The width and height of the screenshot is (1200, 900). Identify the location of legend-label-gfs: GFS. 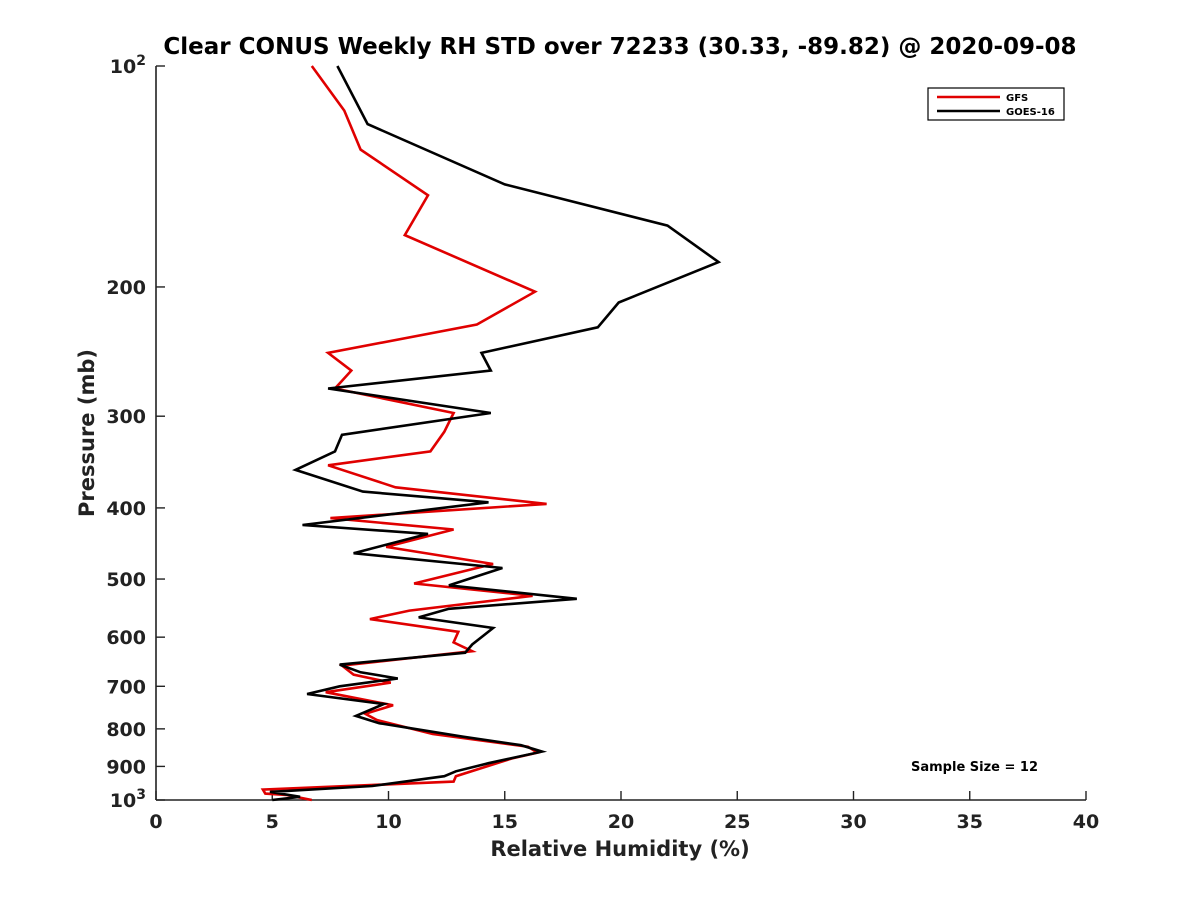
(1017, 98).